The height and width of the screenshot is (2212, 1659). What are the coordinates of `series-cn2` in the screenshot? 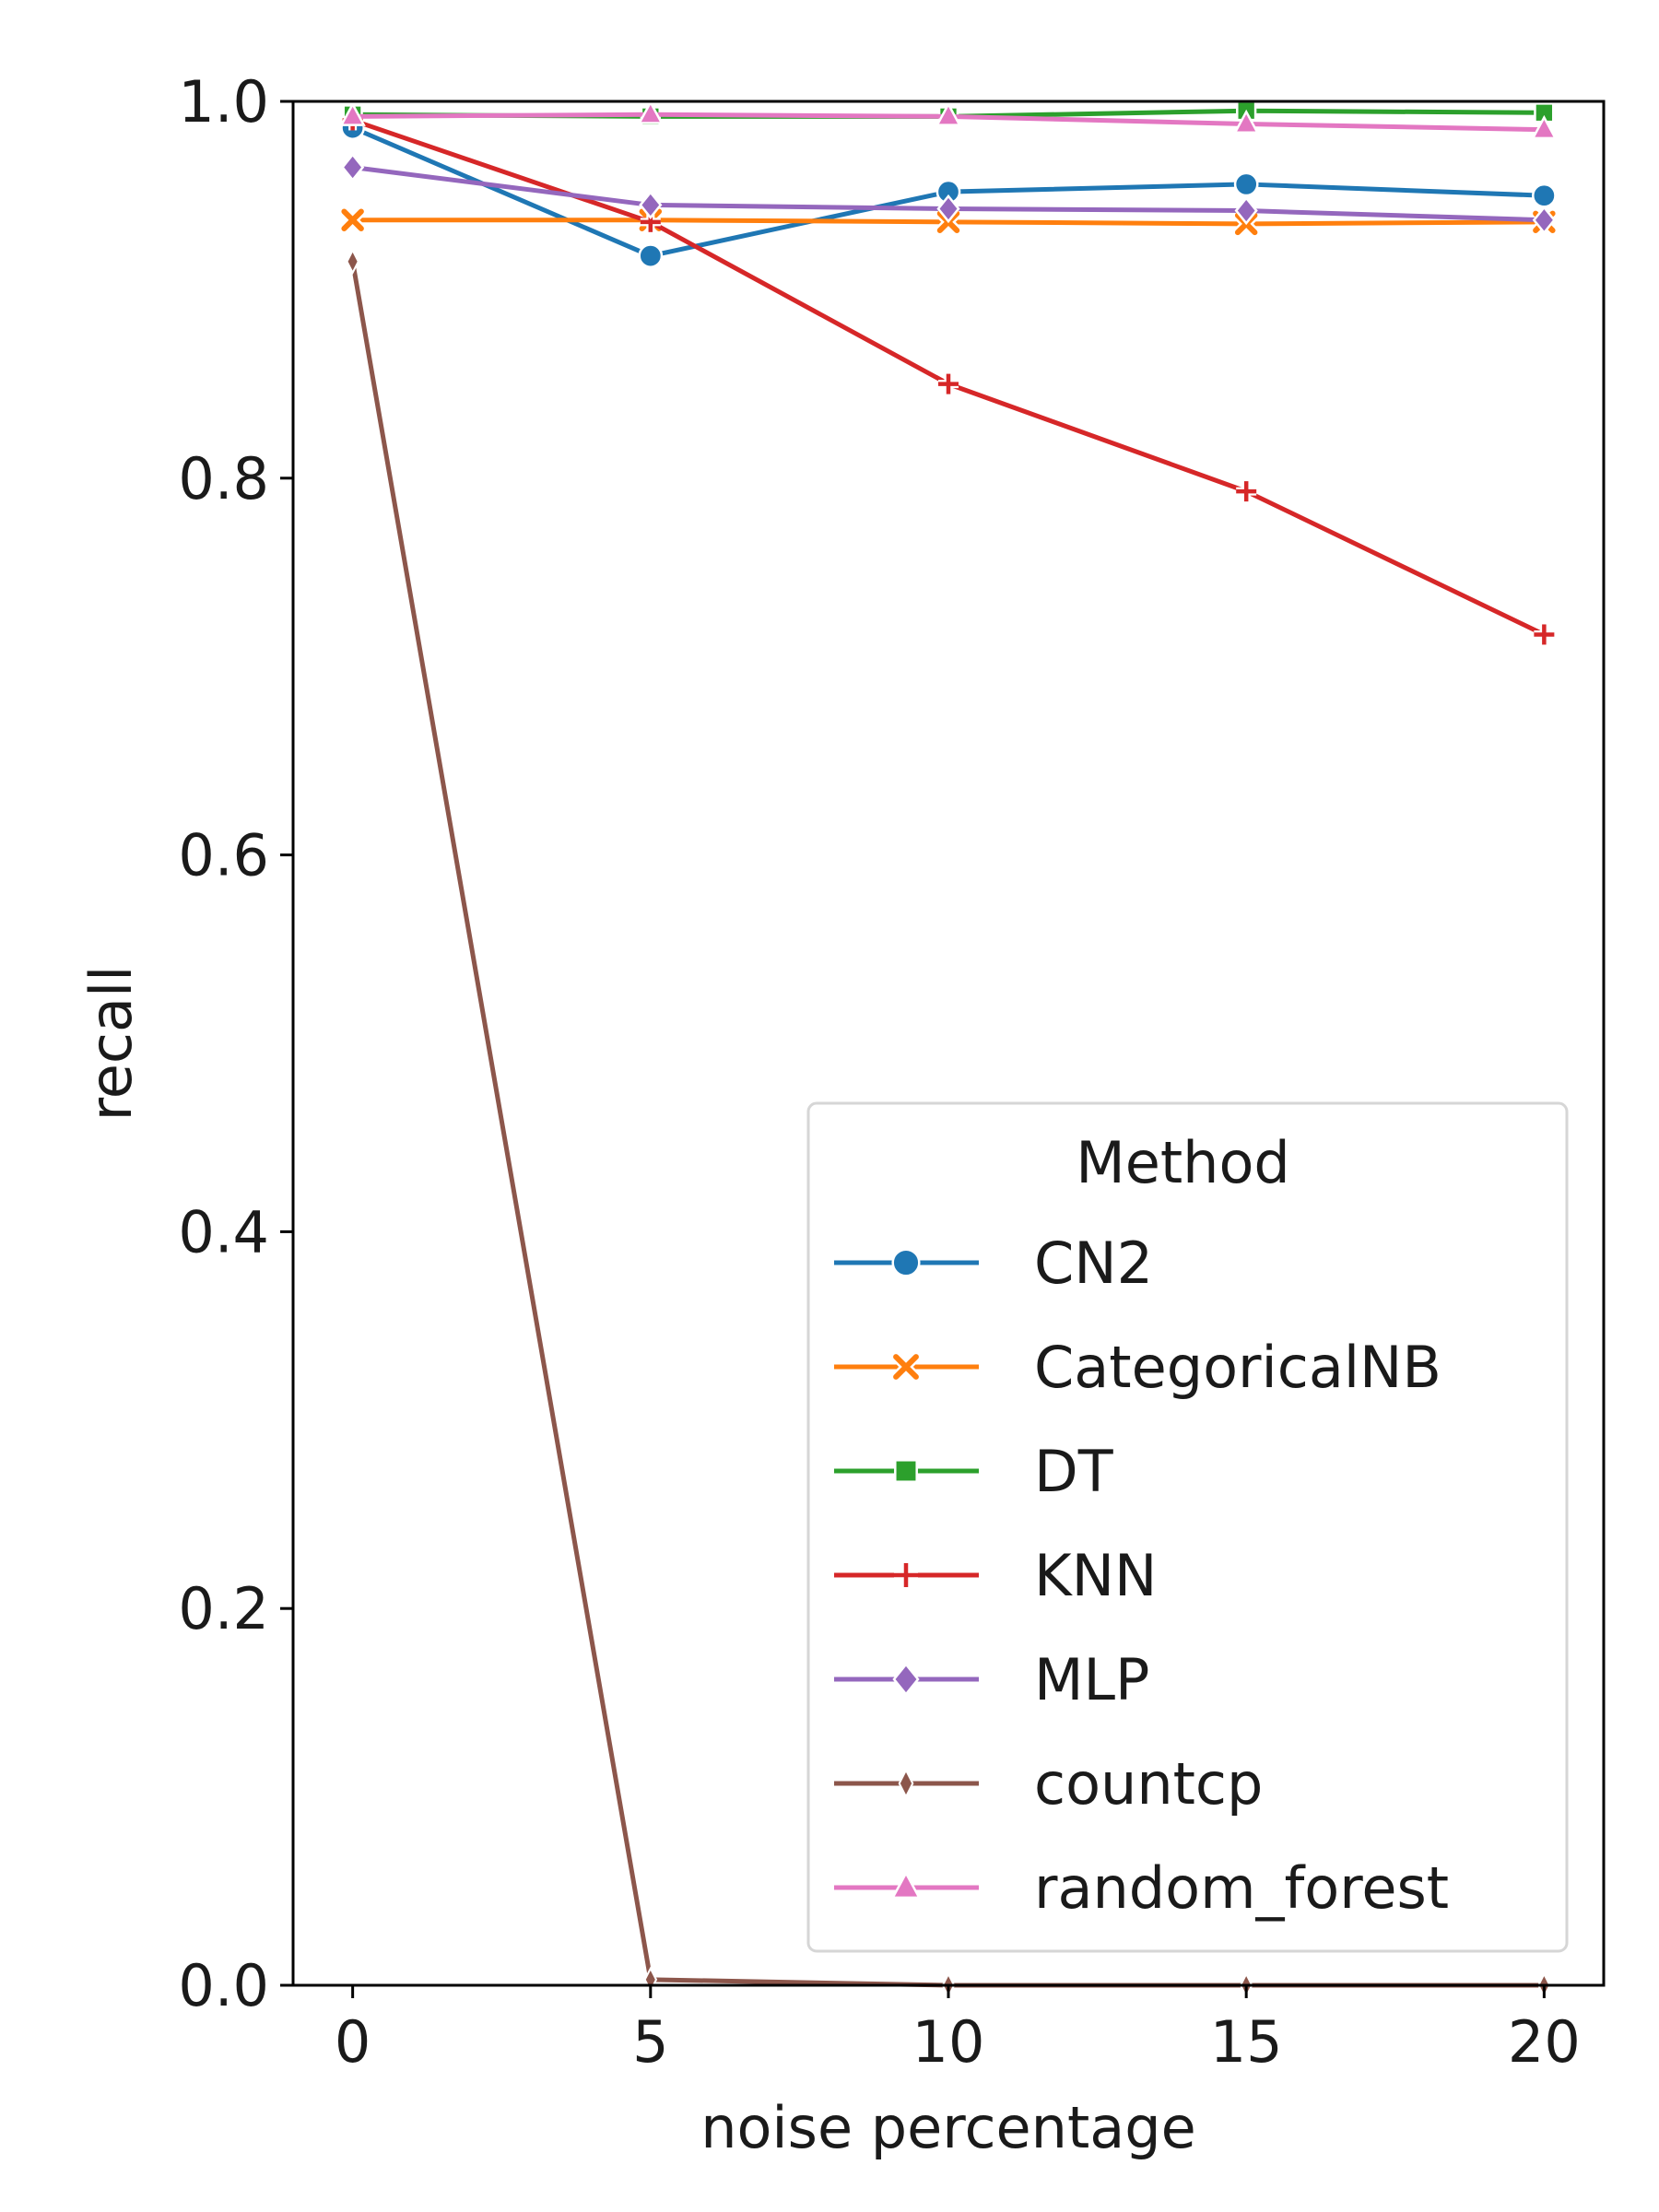 It's located at (948, 191).